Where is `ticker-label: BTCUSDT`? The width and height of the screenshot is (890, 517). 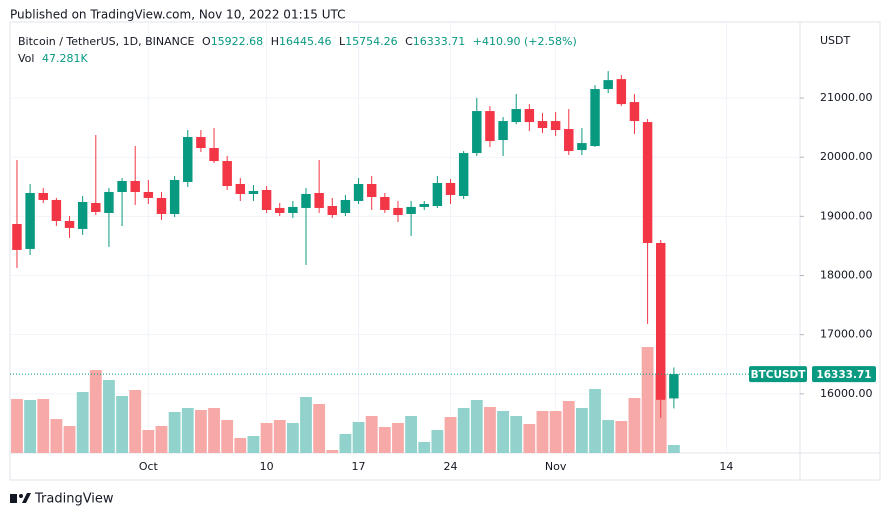
ticker-label: BTCUSDT is located at coordinates (779, 375).